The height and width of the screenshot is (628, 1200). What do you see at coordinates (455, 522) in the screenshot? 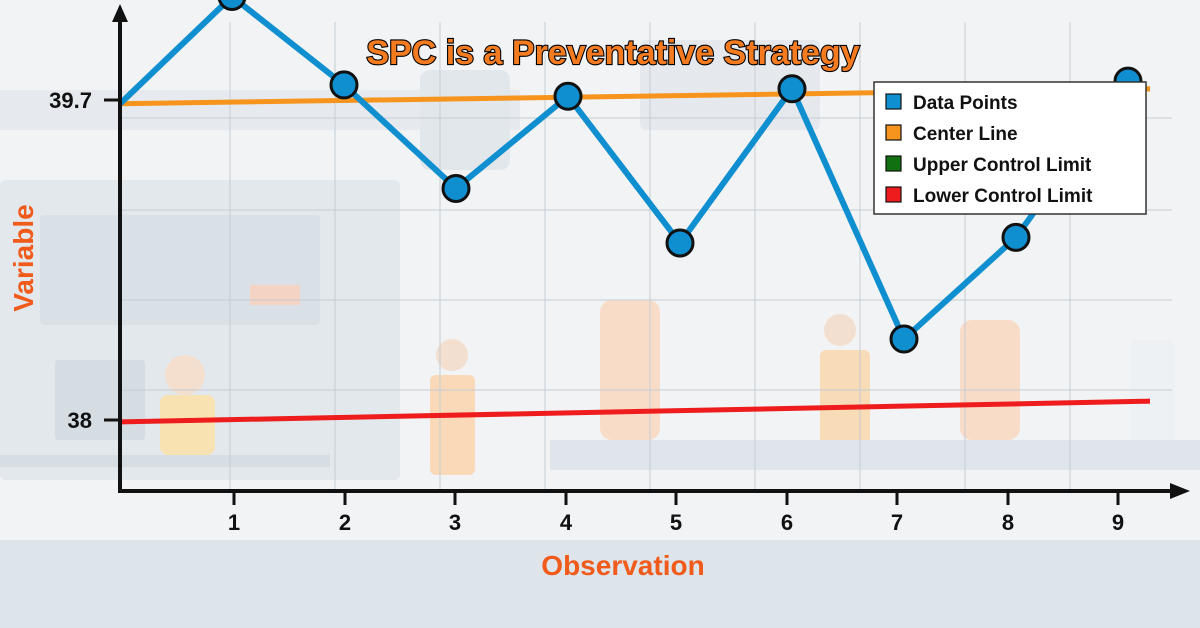
I see `x-tick-label: 3` at bounding box center [455, 522].